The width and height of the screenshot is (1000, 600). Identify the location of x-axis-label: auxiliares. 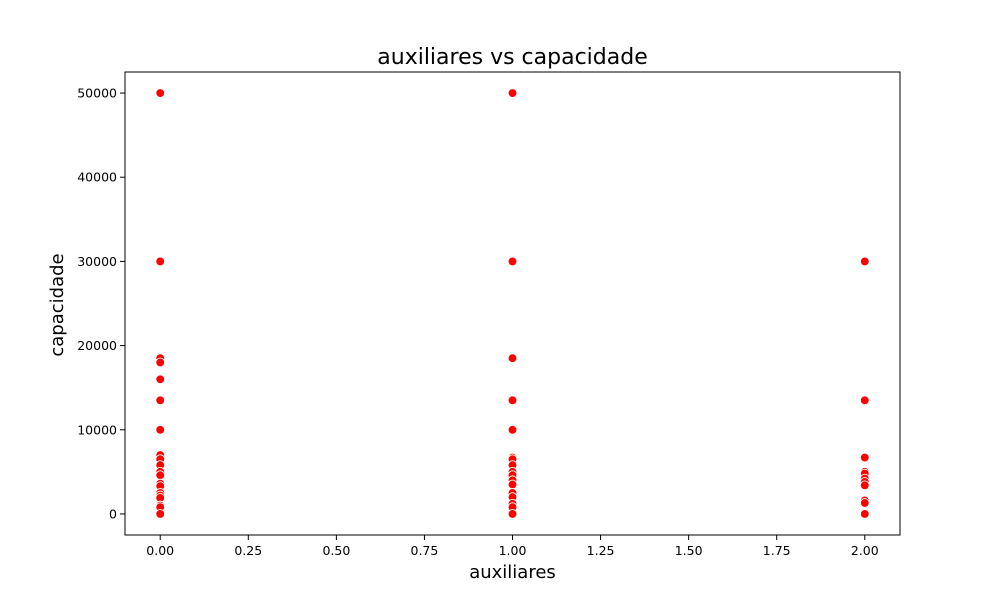
(512, 572).